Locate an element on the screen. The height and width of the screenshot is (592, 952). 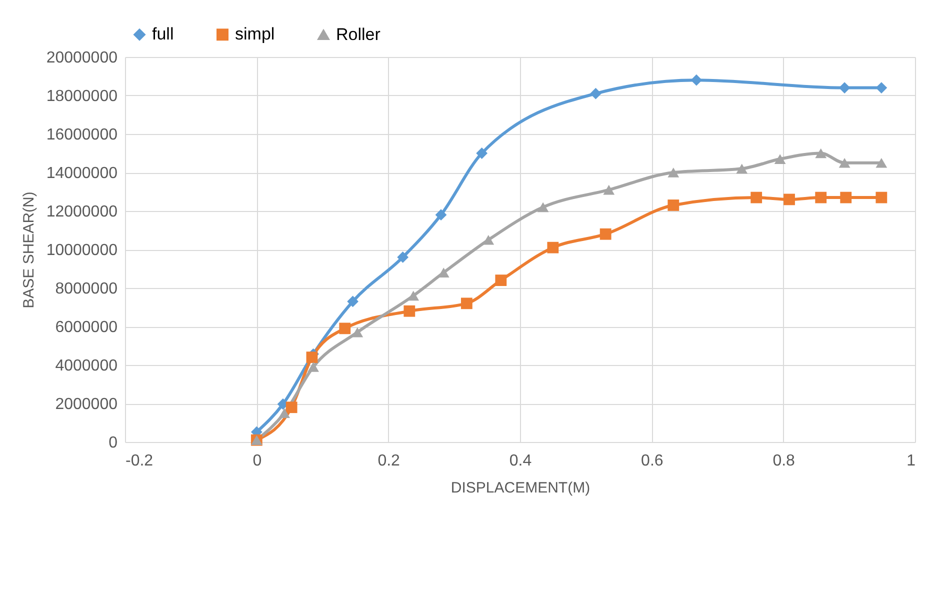
y-tick-label: 8000000 is located at coordinates (86, 289).